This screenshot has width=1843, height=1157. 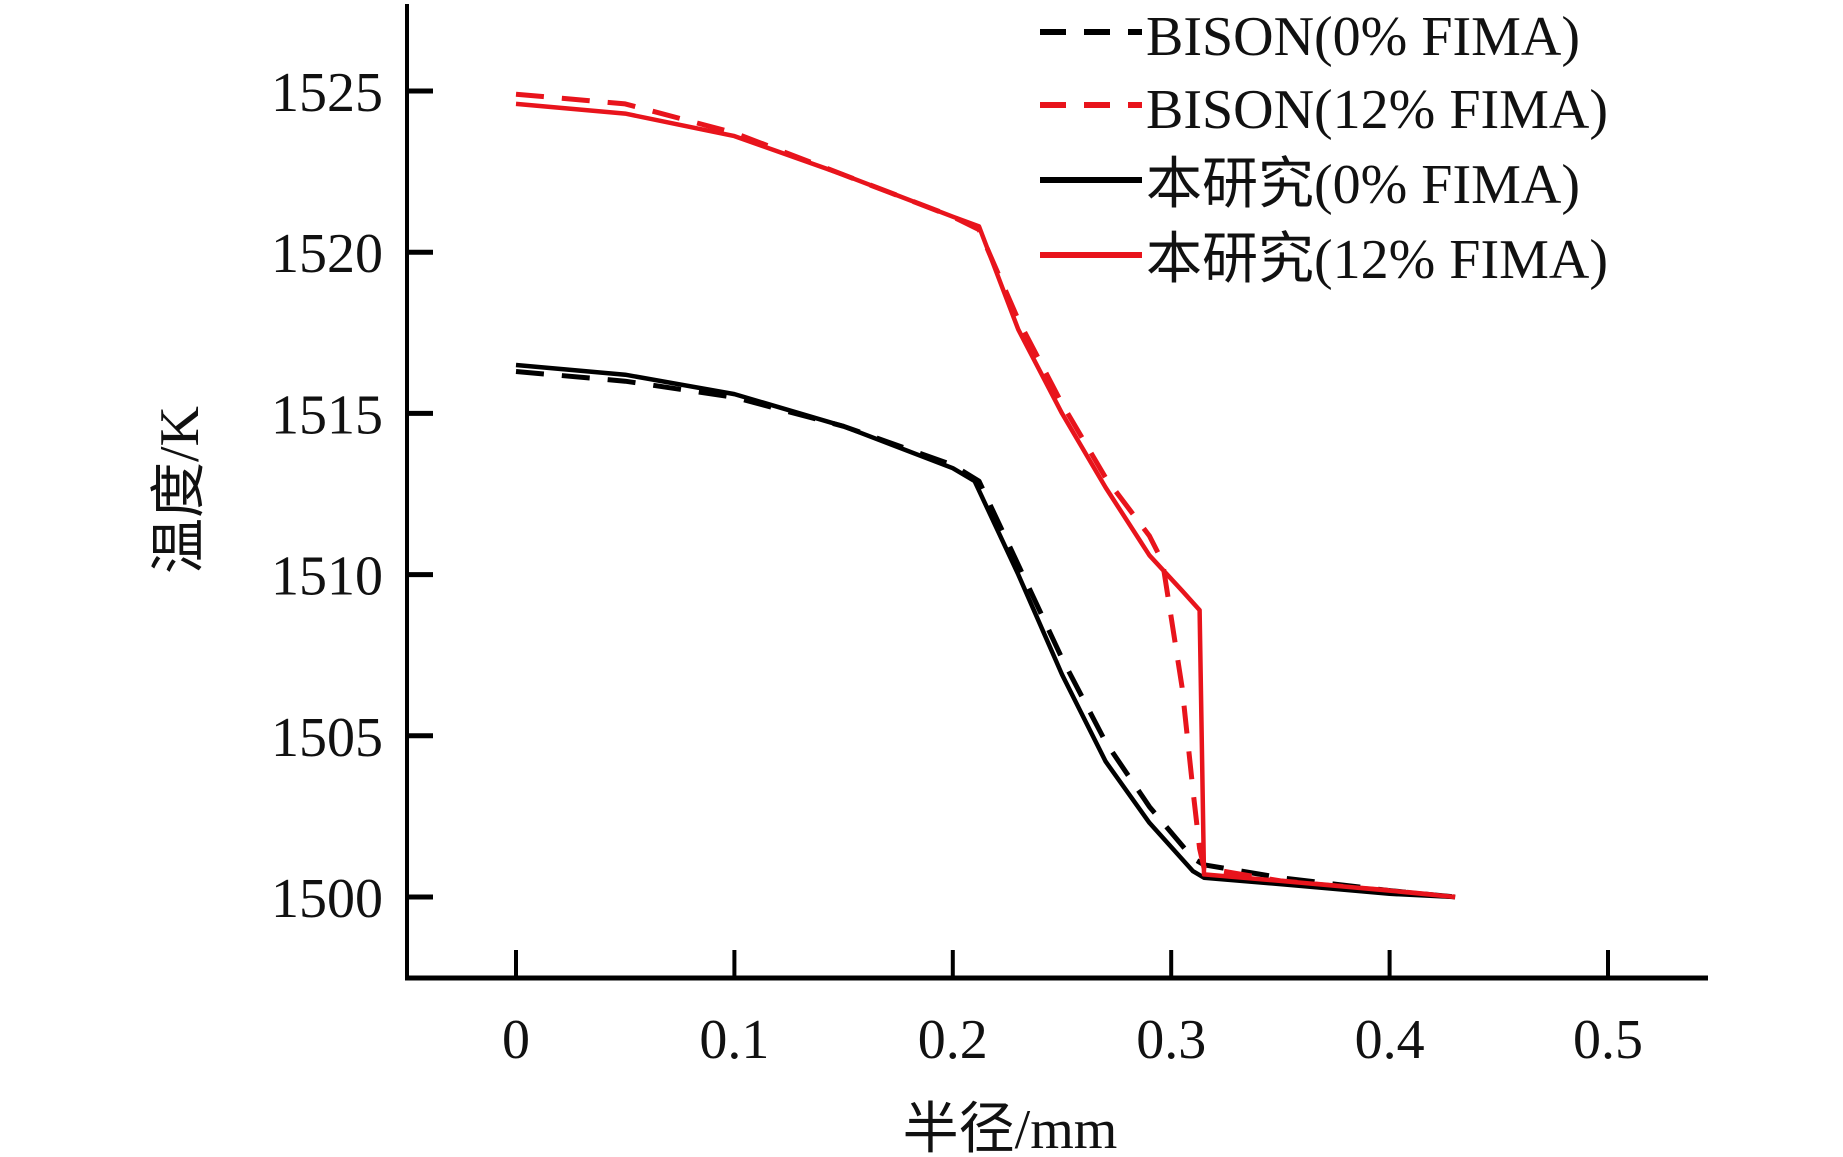 What do you see at coordinates (1608, 1040) in the screenshot?
I see `x-tick-label: 0.5` at bounding box center [1608, 1040].